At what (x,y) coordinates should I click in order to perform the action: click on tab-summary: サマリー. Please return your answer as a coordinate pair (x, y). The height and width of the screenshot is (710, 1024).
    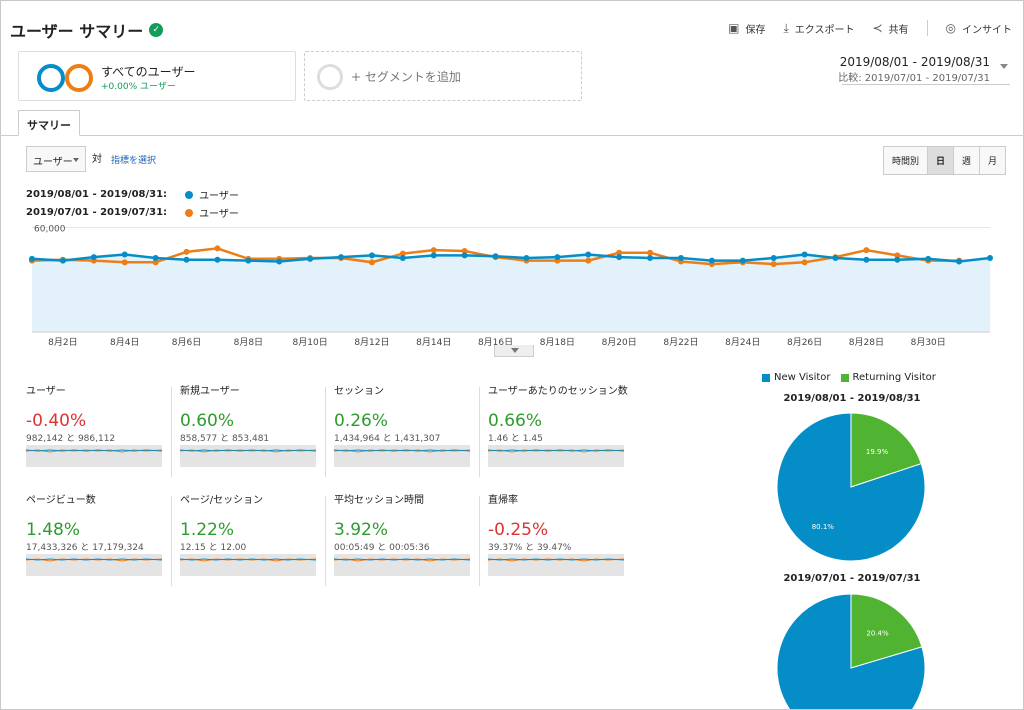
    Looking at the image, I should click on (49, 123).